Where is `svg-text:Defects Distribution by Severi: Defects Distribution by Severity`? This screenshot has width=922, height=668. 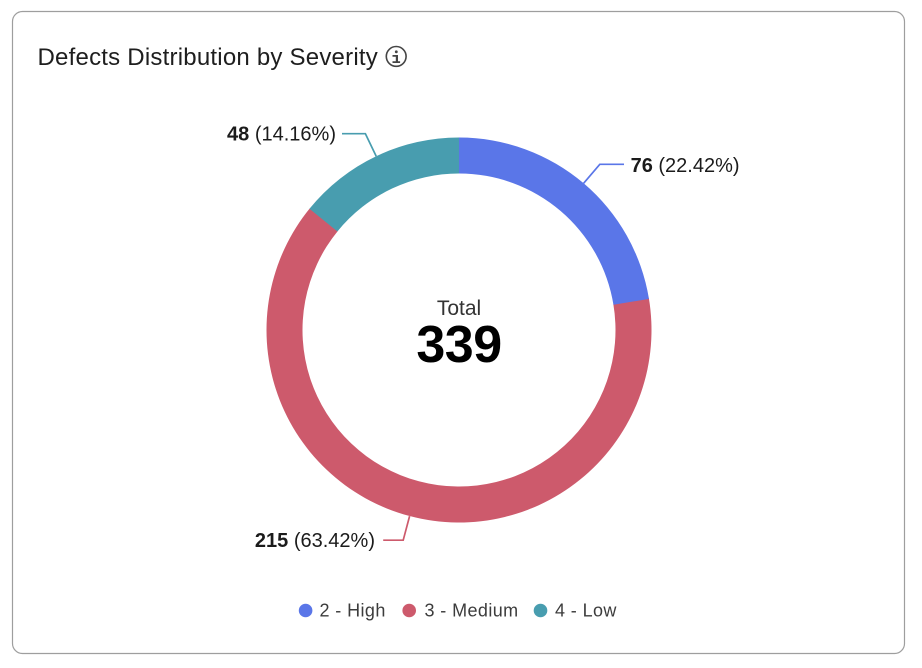 svg-text:Defects Distribution by Severi: Defects Distribution by Severity is located at coordinates (208, 57).